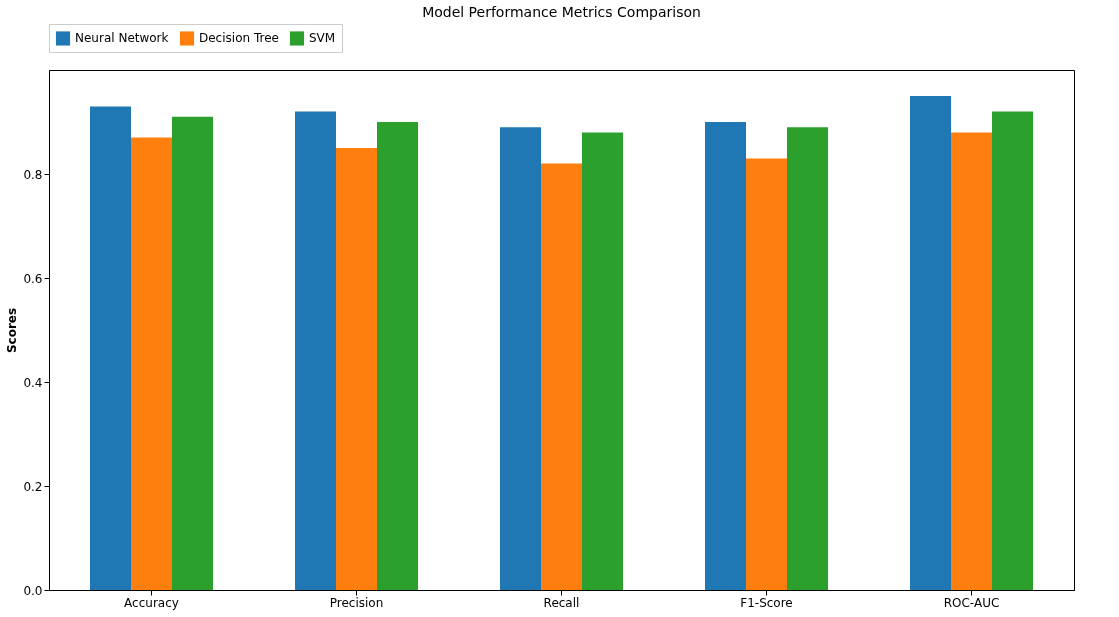  What do you see at coordinates (239, 38) in the screenshot?
I see `legend-label: Decision Tree` at bounding box center [239, 38].